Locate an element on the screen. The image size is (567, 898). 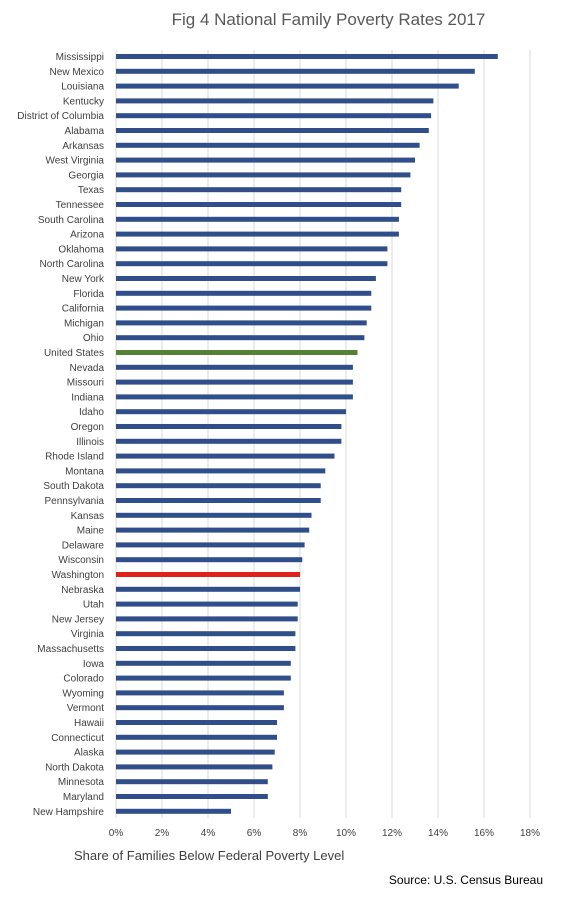
category-label: Vermont is located at coordinates (85, 708).